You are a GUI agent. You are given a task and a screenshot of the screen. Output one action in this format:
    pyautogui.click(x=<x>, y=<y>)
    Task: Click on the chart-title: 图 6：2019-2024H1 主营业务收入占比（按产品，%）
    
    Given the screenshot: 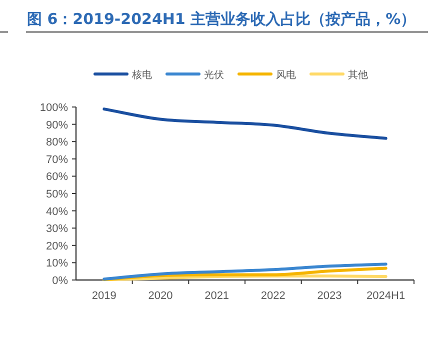 What is the action you would take?
    pyautogui.click(x=221, y=19)
    